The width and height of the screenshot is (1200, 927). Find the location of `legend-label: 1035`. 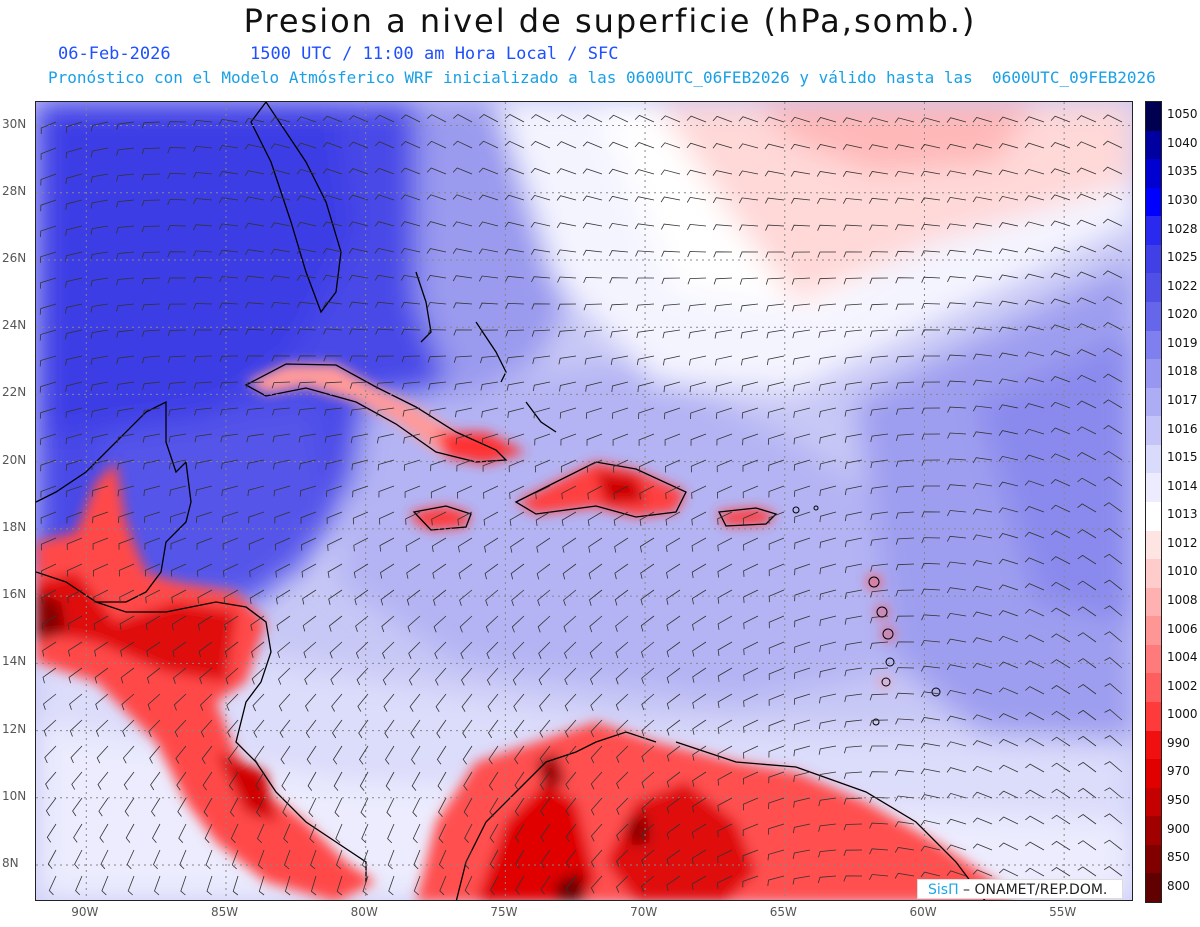

legend-label: 1035 is located at coordinates (1182, 171).